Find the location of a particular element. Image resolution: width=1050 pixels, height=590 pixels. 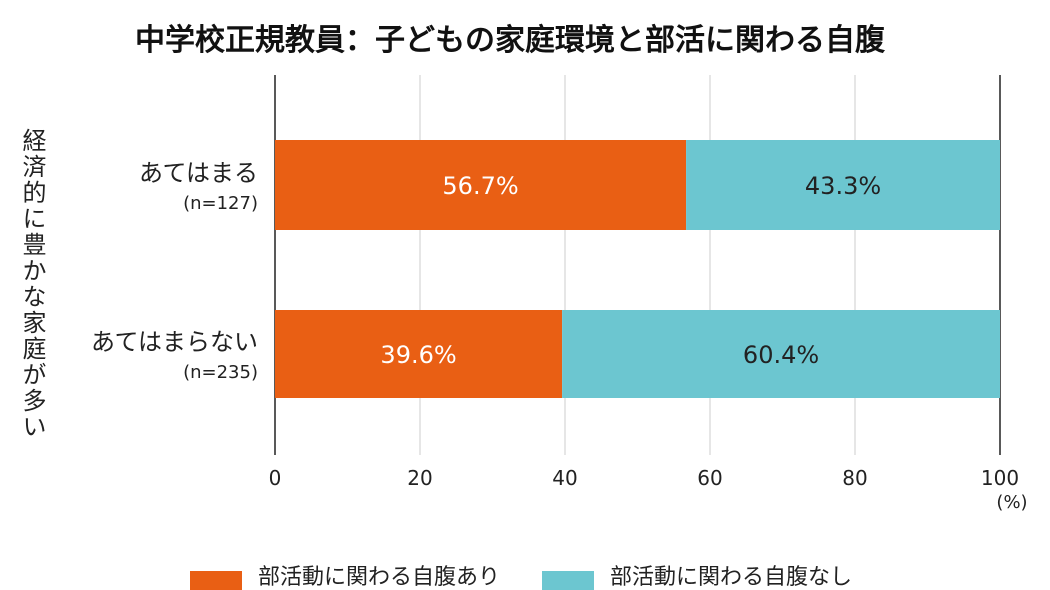

category-label: あてはまる is located at coordinates (198, 173).